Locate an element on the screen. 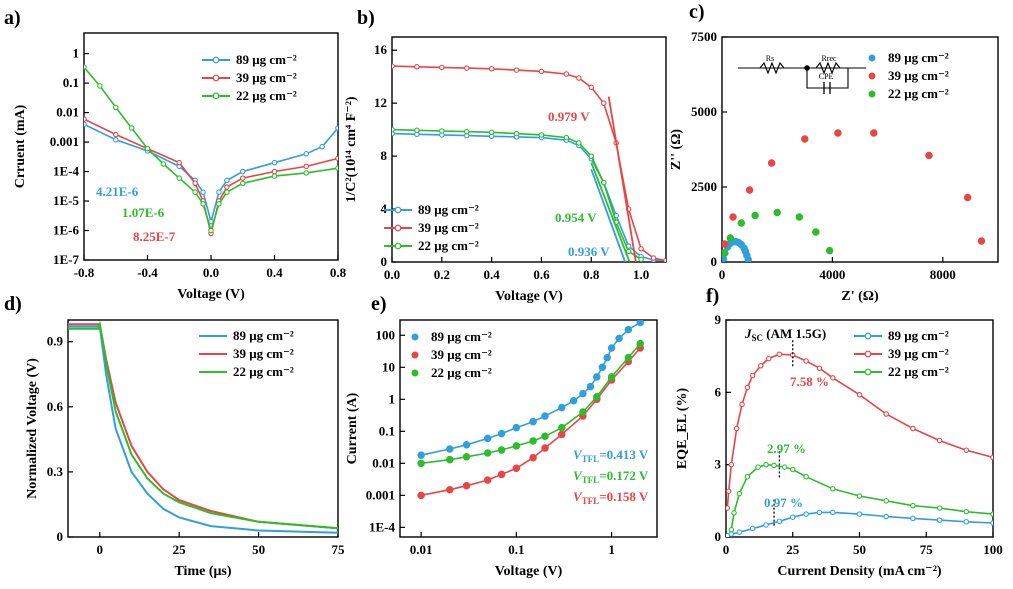 This screenshot has height=589, width=1013. x-axis-title: Voltage (V) is located at coordinates (211, 294).